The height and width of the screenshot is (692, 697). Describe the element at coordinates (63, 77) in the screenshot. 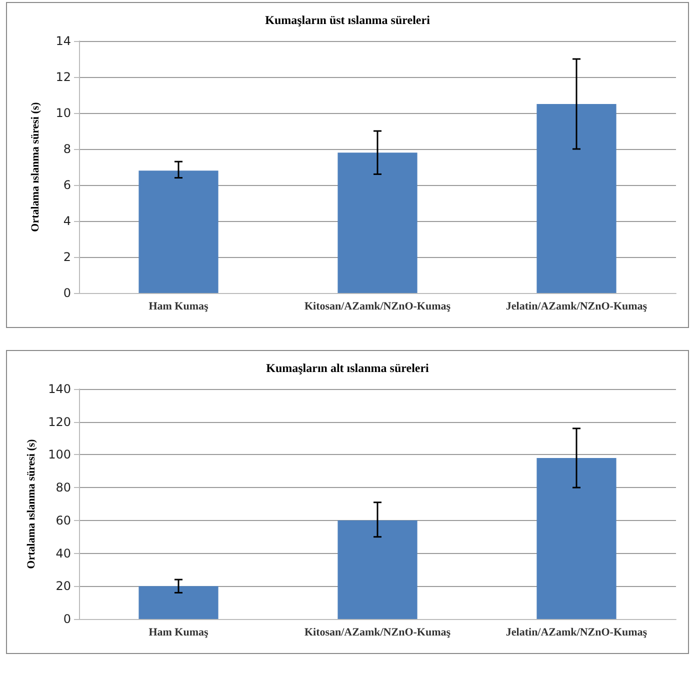

I see `y-tick-label: 12` at that location.